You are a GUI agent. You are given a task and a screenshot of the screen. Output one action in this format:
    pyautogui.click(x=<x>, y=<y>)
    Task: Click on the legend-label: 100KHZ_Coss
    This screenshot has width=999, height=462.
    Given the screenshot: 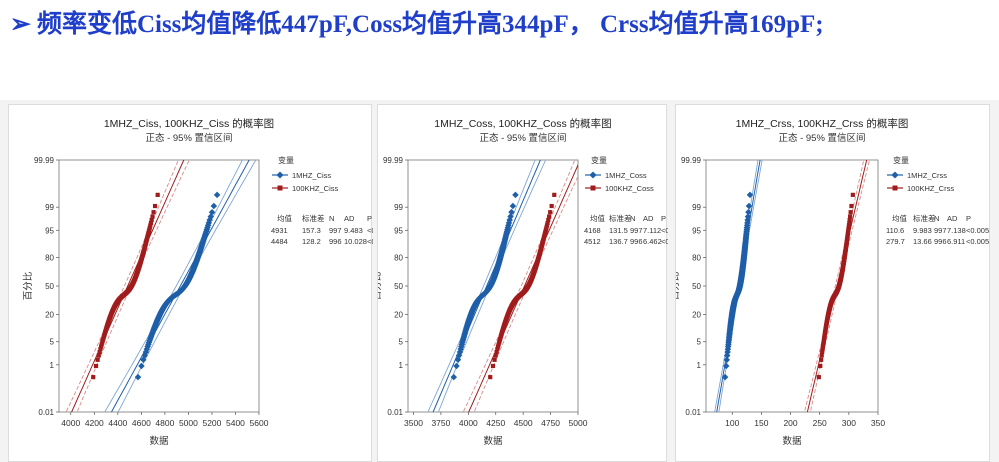 What is the action you would take?
    pyautogui.click(x=629, y=188)
    